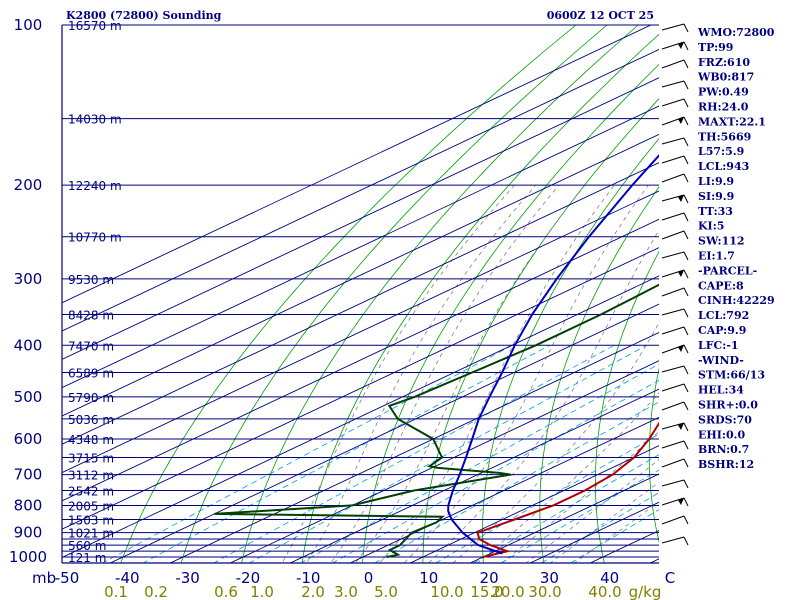 The image size is (800, 600). What do you see at coordinates (721, 285) in the screenshot?
I see `index-value: CAPE:8` at bounding box center [721, 285].